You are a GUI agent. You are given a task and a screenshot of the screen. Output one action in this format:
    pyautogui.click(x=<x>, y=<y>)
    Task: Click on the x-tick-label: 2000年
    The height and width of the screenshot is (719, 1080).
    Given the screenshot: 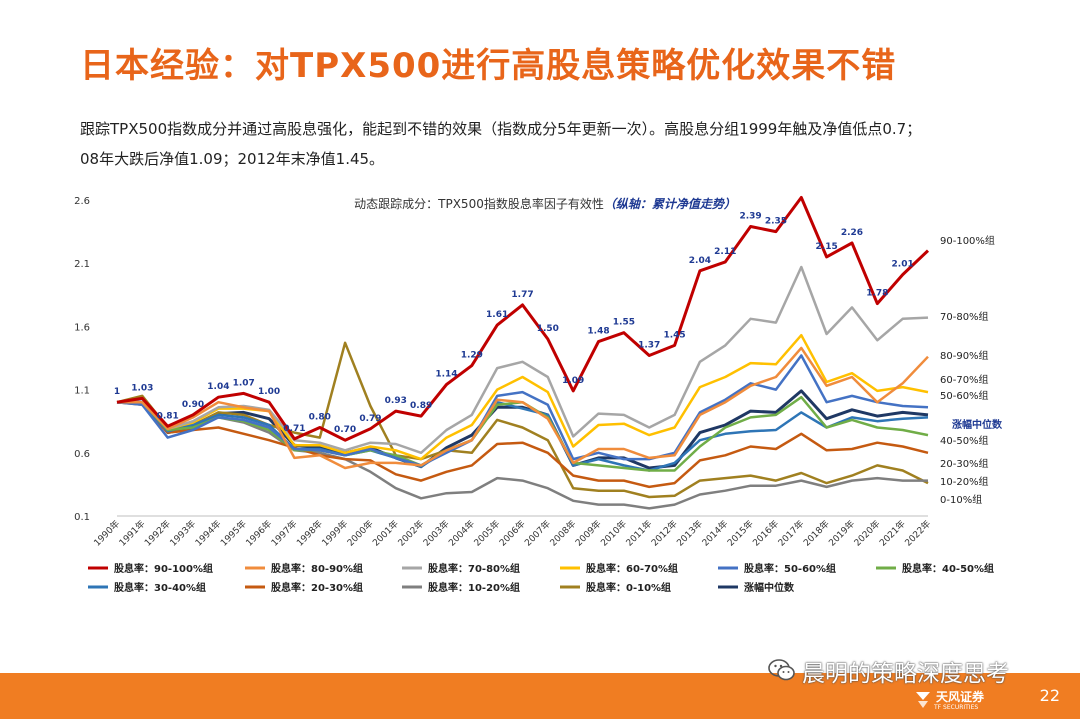 What is the action you would take?
    pyautogui.click(x=360, y=533)
    